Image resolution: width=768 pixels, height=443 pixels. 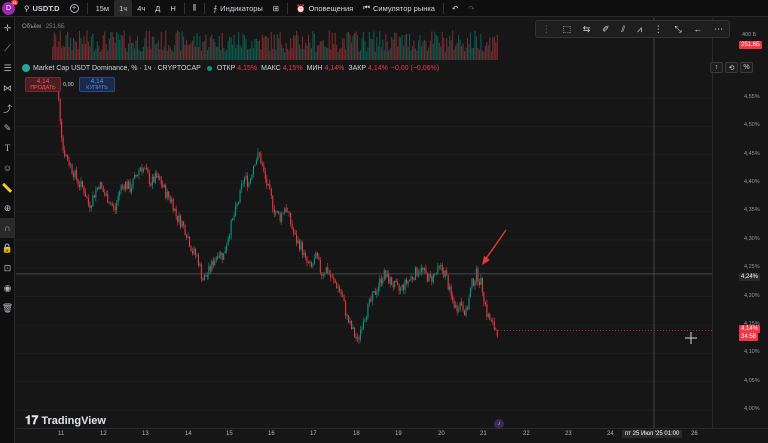 I want to click on replay-button: ⏮ Симулятор рынка, so click(x=399, y=8).